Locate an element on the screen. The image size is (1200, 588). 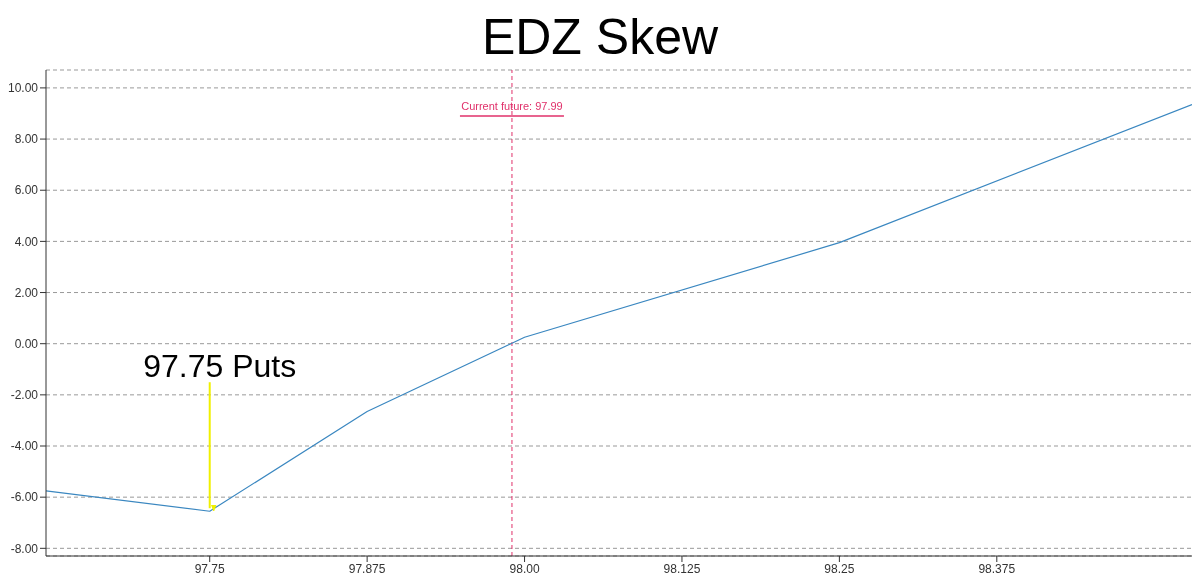
y-tick-label: 8.00 is located at coordinates (26, 139).